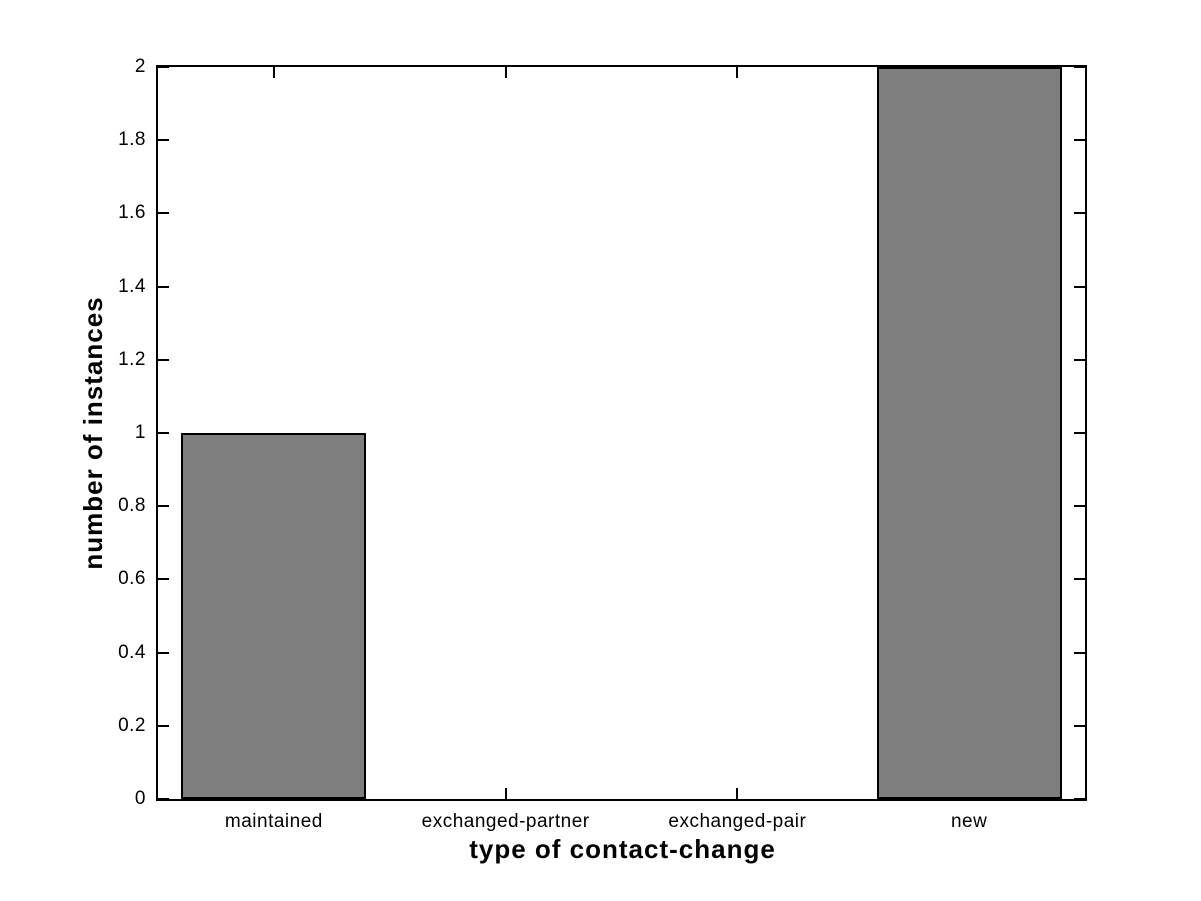 The height and width of the screenshot is (901, 1201). I want to click on y-tick-label: 1.8, so click(132, 140).